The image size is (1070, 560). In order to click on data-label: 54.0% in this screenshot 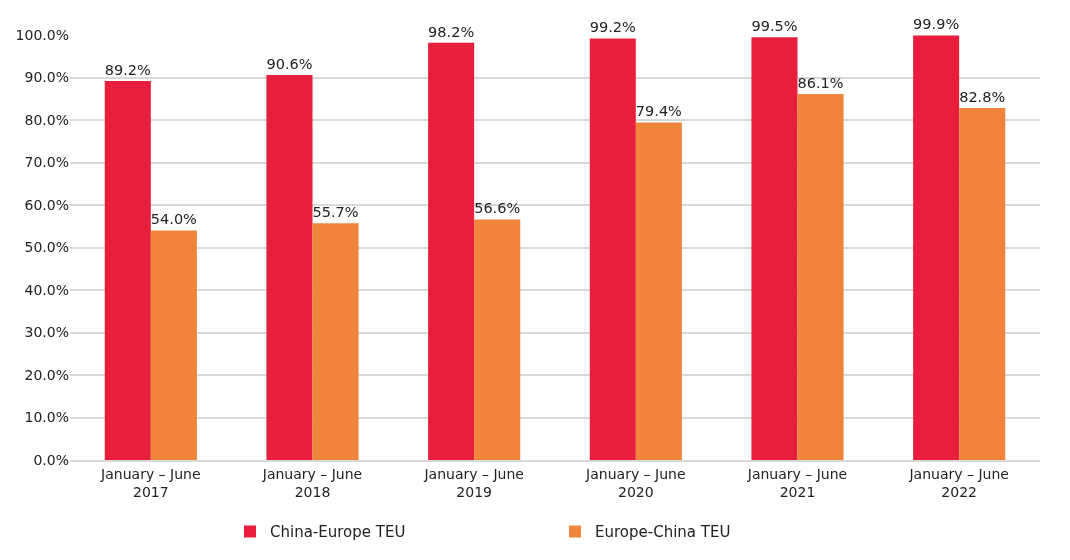, I will do `click(173, 219)`.